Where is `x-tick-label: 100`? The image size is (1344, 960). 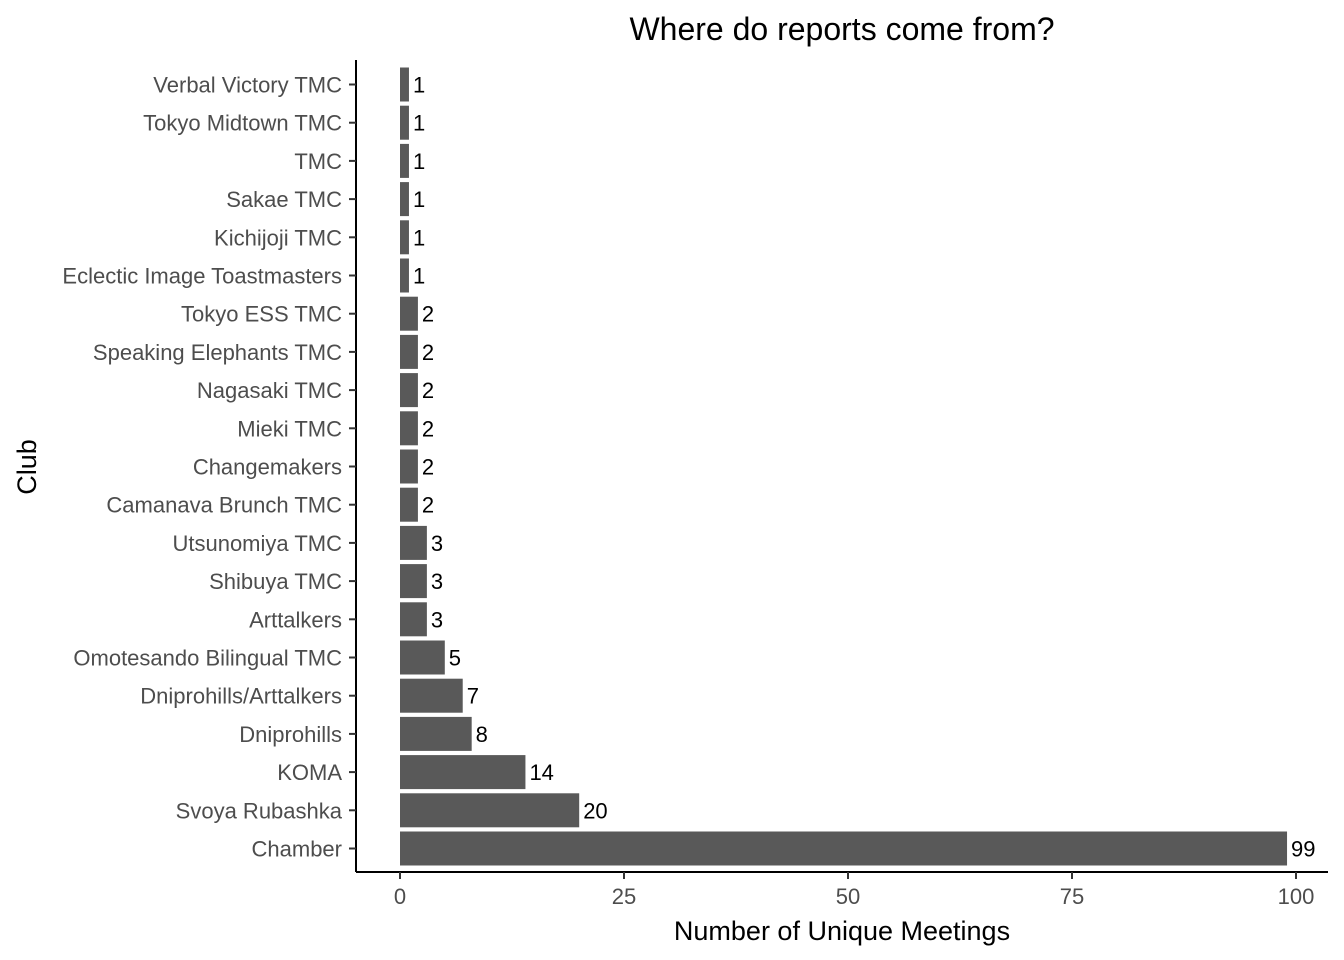
x-tick-label: 100 is located at coordinates (1296, 896).